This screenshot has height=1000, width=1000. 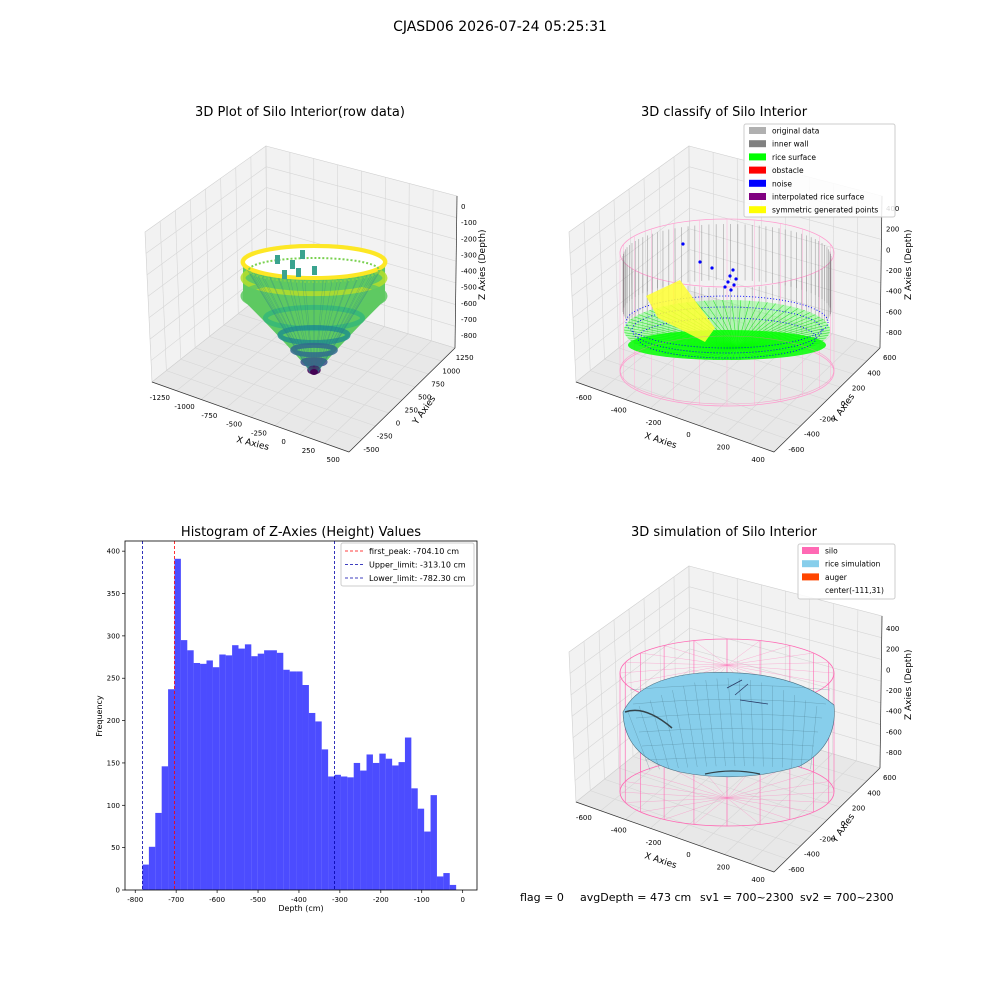 I want to click on funnel-data-patch, so click(x=292, y=264).